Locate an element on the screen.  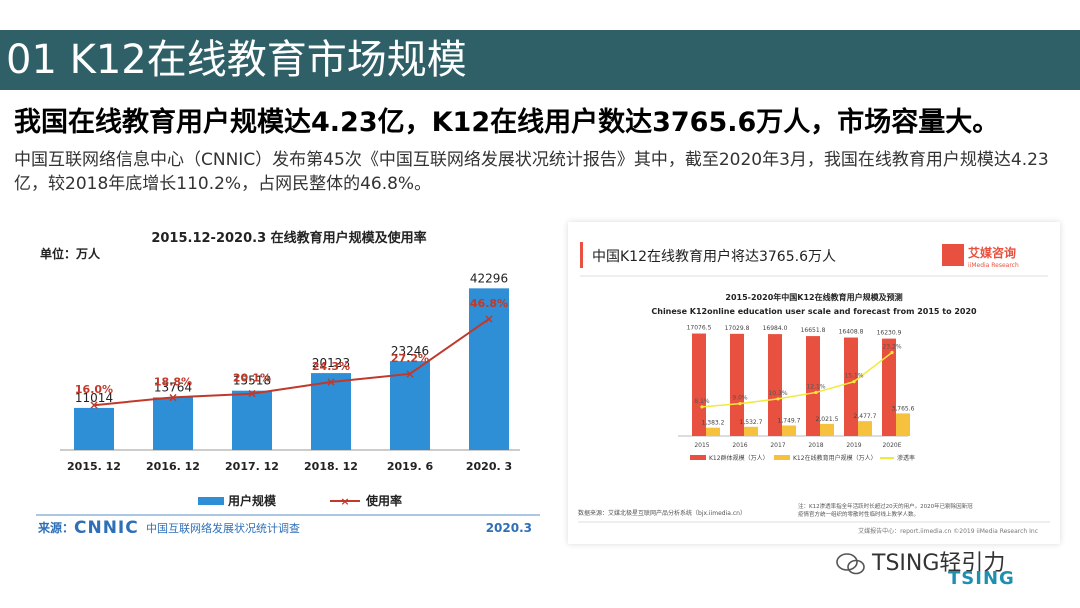
right-title-cn: 2015-2020年中国K12在线教育用户规模及预测 is located at coordinates (813, 297).